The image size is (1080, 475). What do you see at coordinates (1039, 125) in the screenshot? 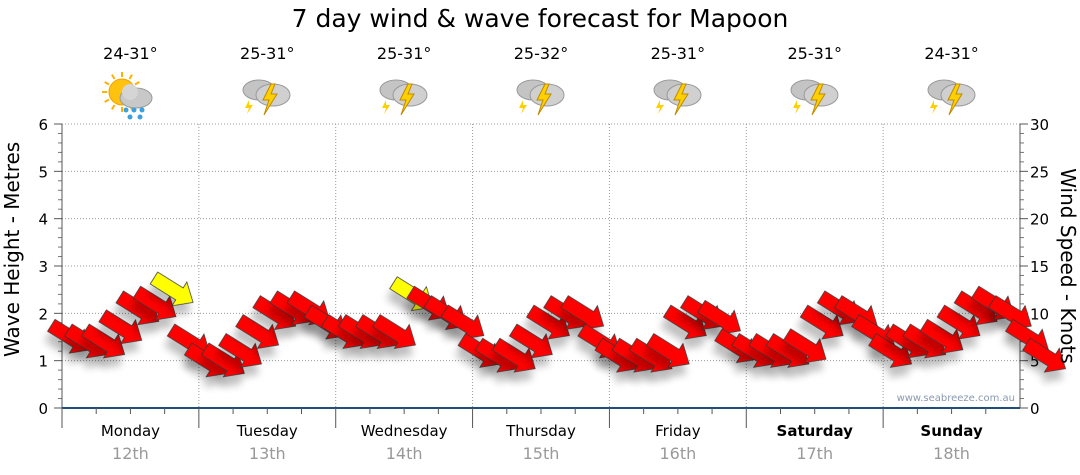
I see `right-tick-label: 30` at bounding box center [1039, 125].